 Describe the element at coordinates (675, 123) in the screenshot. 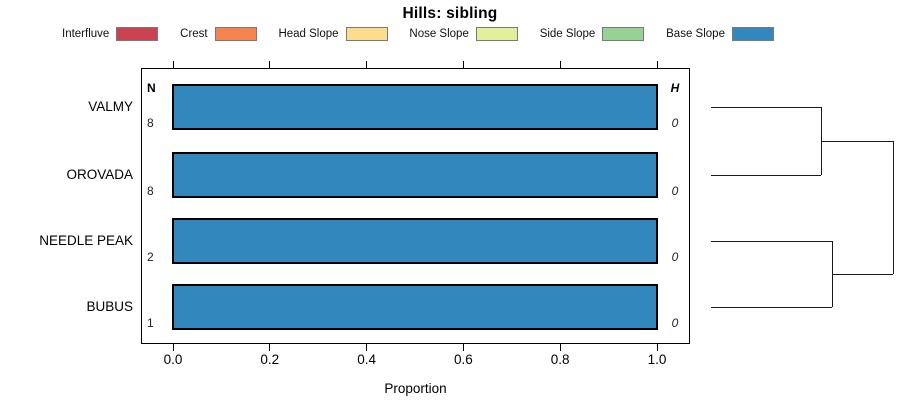

I see `h-value-valmy: 0` at that location.